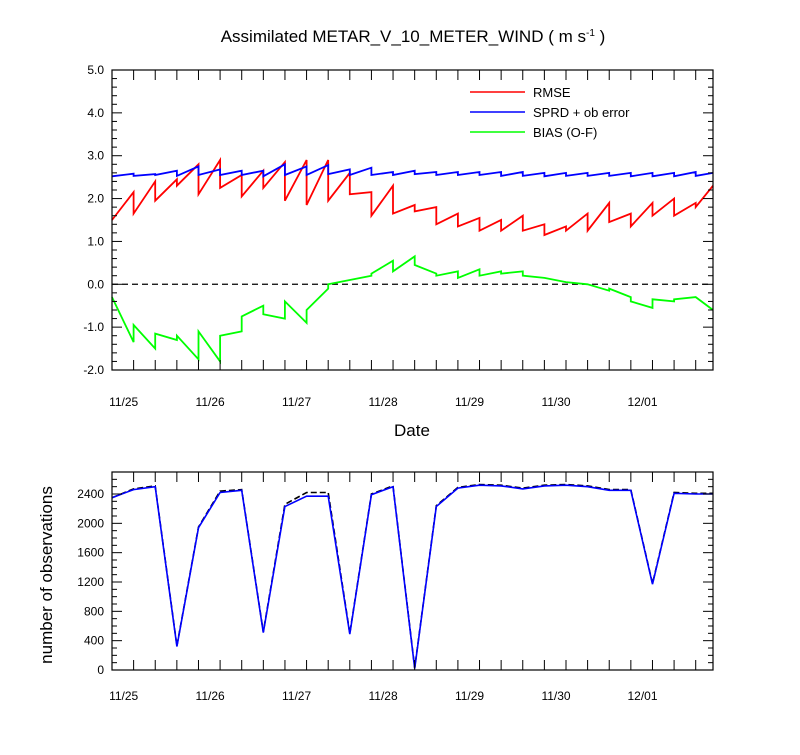 This screenshot has height=755, width=800. I want to click on y-tick-label: -2.0, so click(93, 370).